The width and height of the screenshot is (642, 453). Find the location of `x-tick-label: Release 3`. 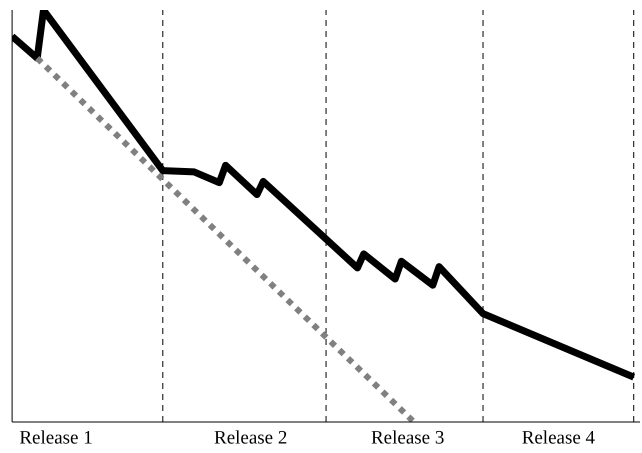

x-tick-label: Release 3 is located at coordinates (407, 437).